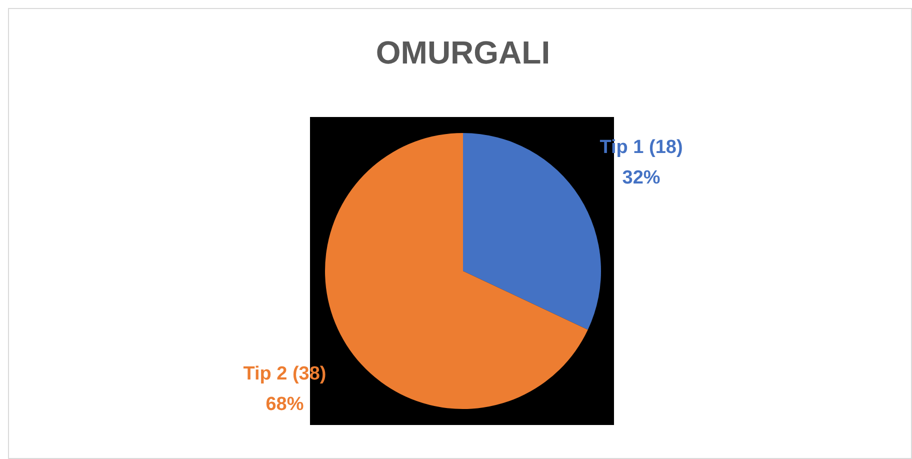 The image size is (912, 459). Describe the element at coordinates (463, 52) in the screenshot. I see `chart-title: OMURGALI` at that location.